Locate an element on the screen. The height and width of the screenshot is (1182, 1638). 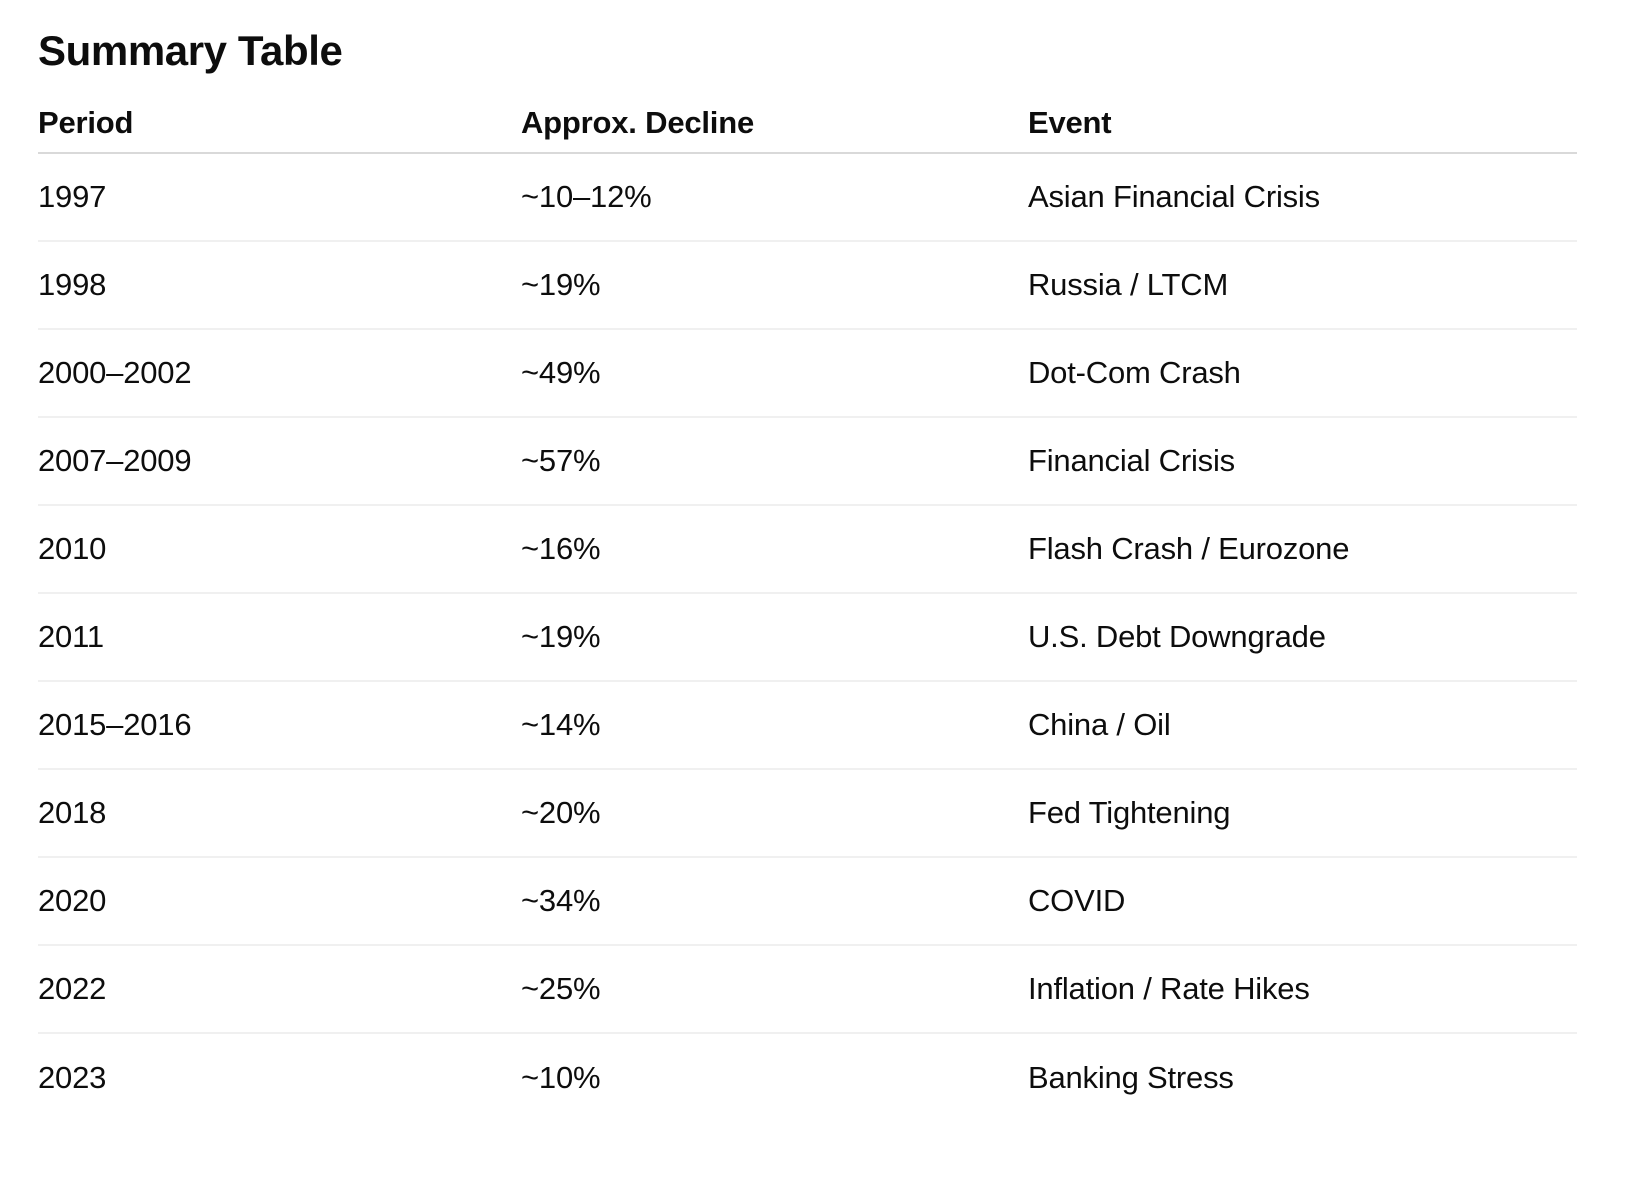
cell-event: Asian Financial Crisis is located at coordinates (1302, 197).